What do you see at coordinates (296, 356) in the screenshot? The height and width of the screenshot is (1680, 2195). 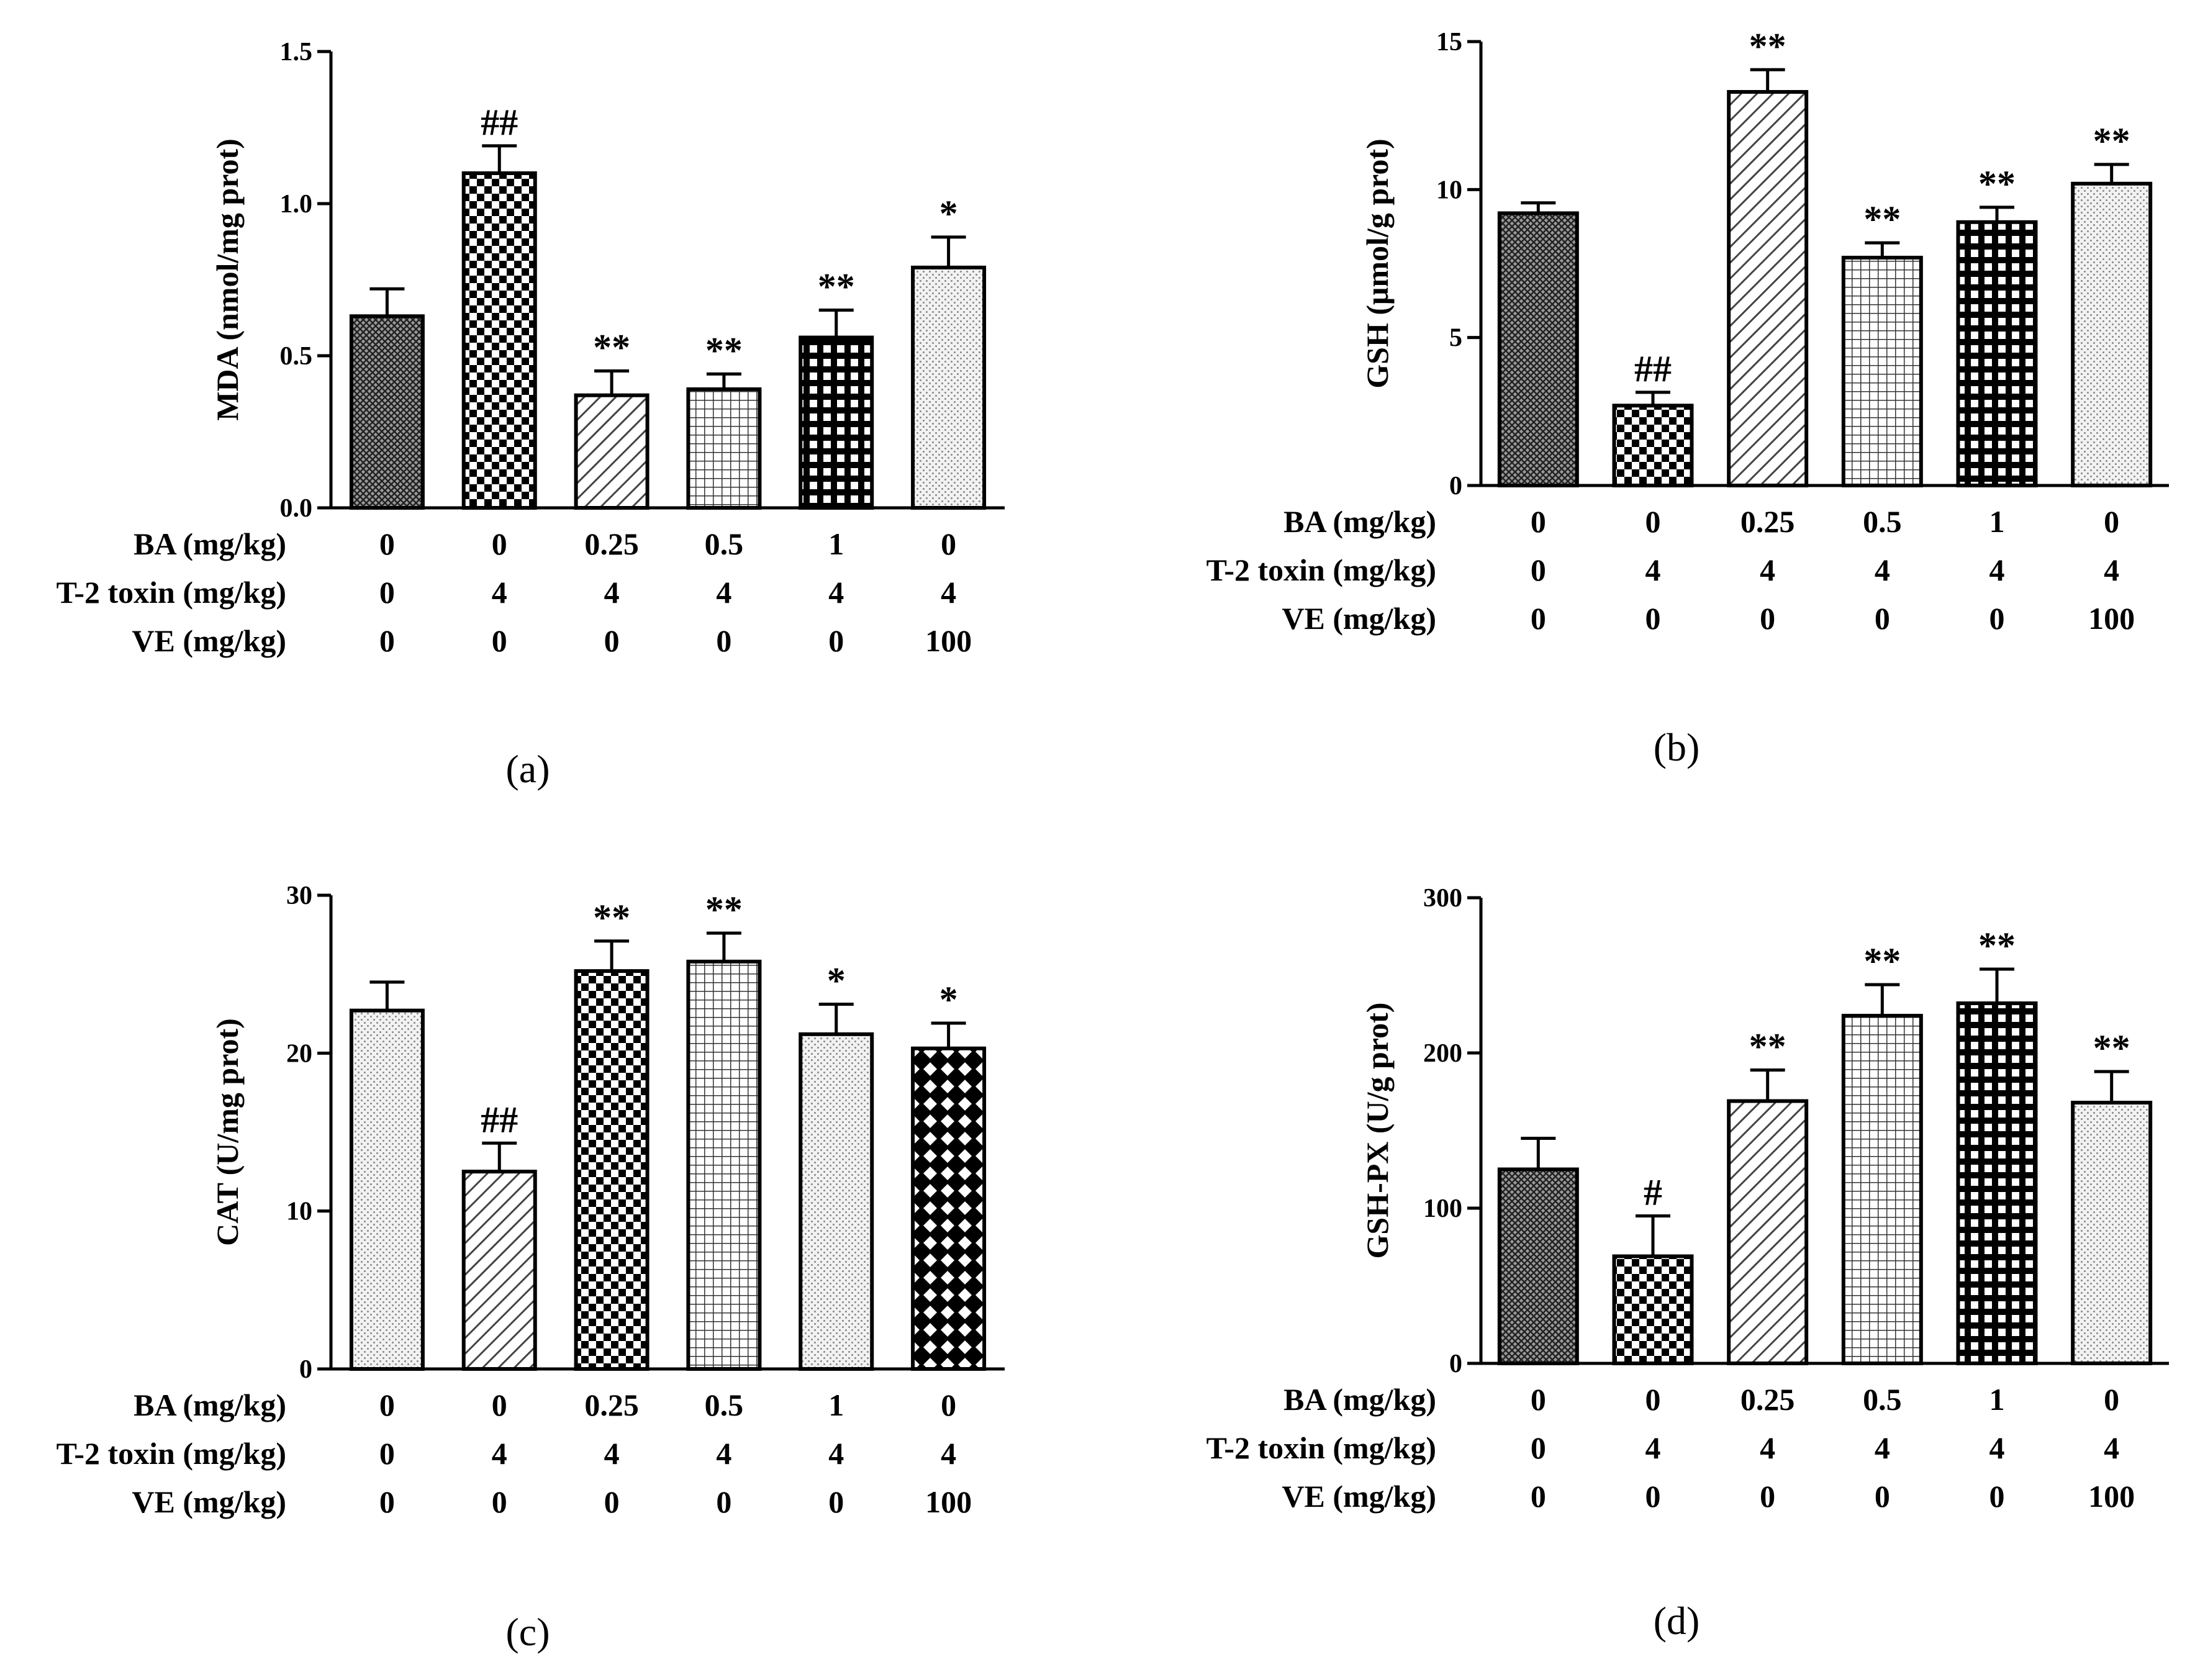 I see `y-tick-label: 0.5` at bounding box center [296, 356].